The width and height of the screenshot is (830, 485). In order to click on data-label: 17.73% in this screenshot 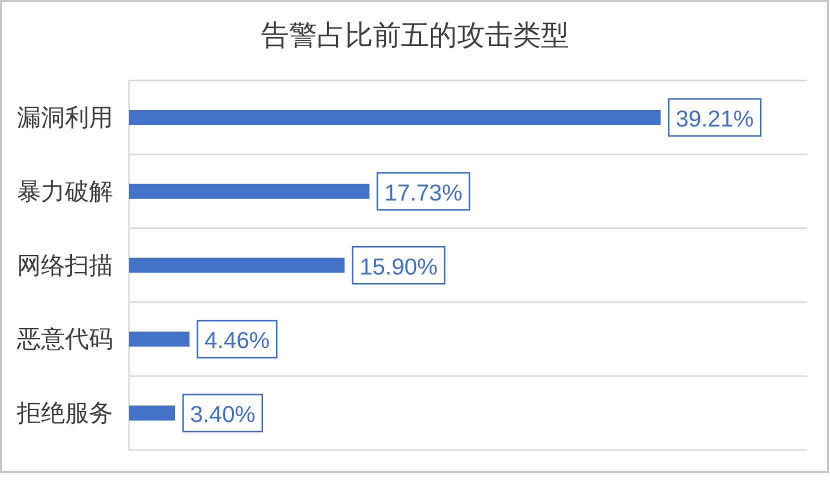, I will do `click(423, 192)`.